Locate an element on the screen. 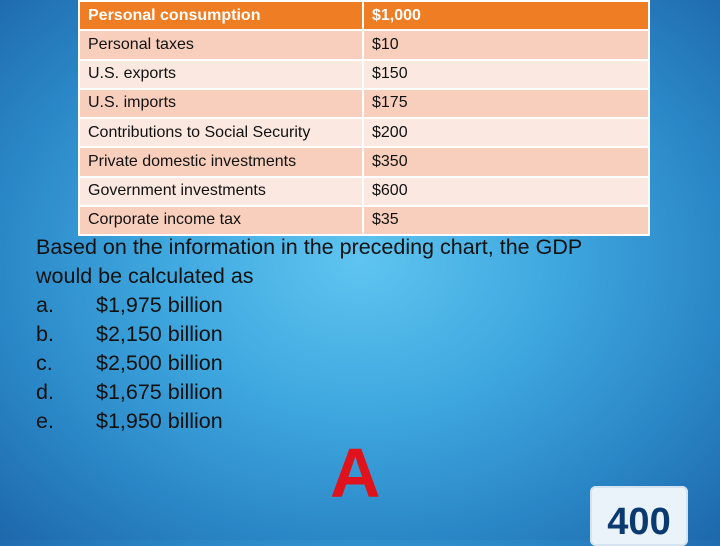 Image resolution: width=720 pixels, height=546 pixels. points-value-button: 400 is located at coordinates (639, 516).